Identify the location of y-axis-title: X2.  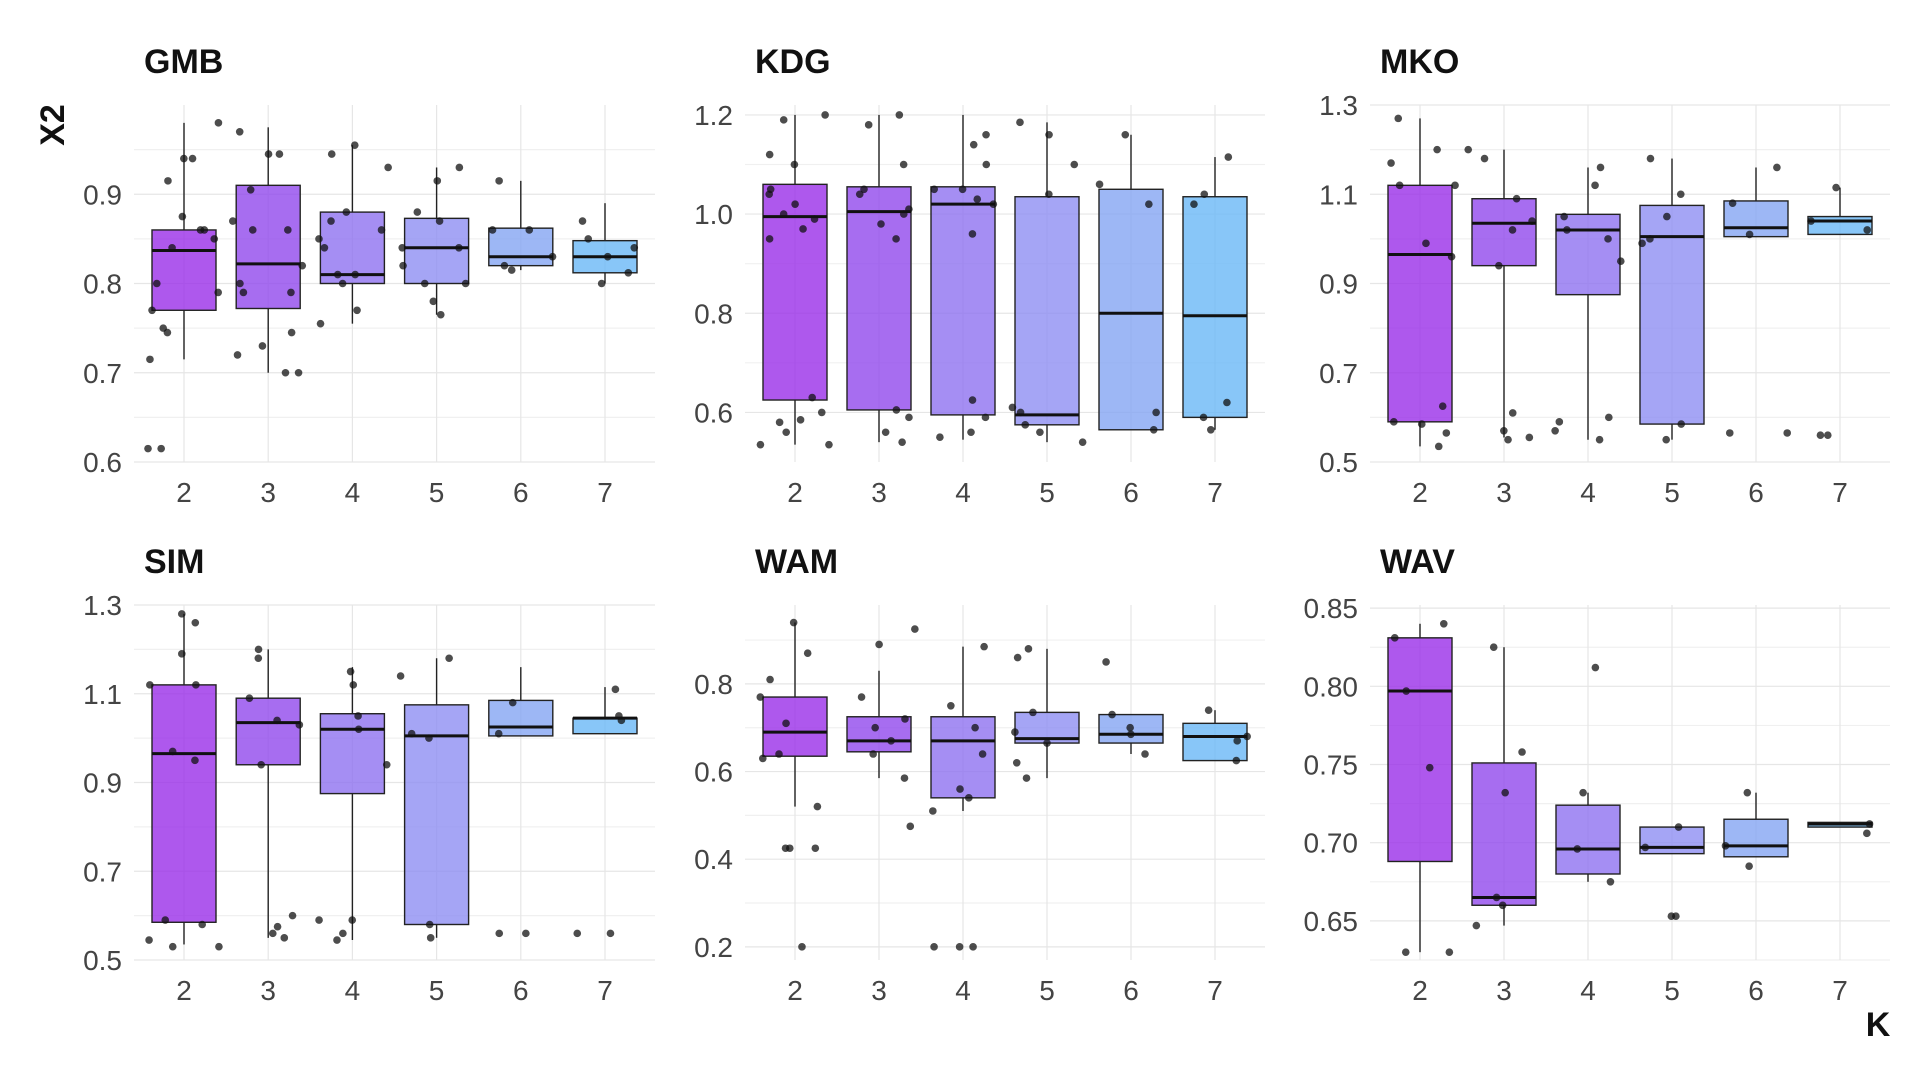
(53, 125).